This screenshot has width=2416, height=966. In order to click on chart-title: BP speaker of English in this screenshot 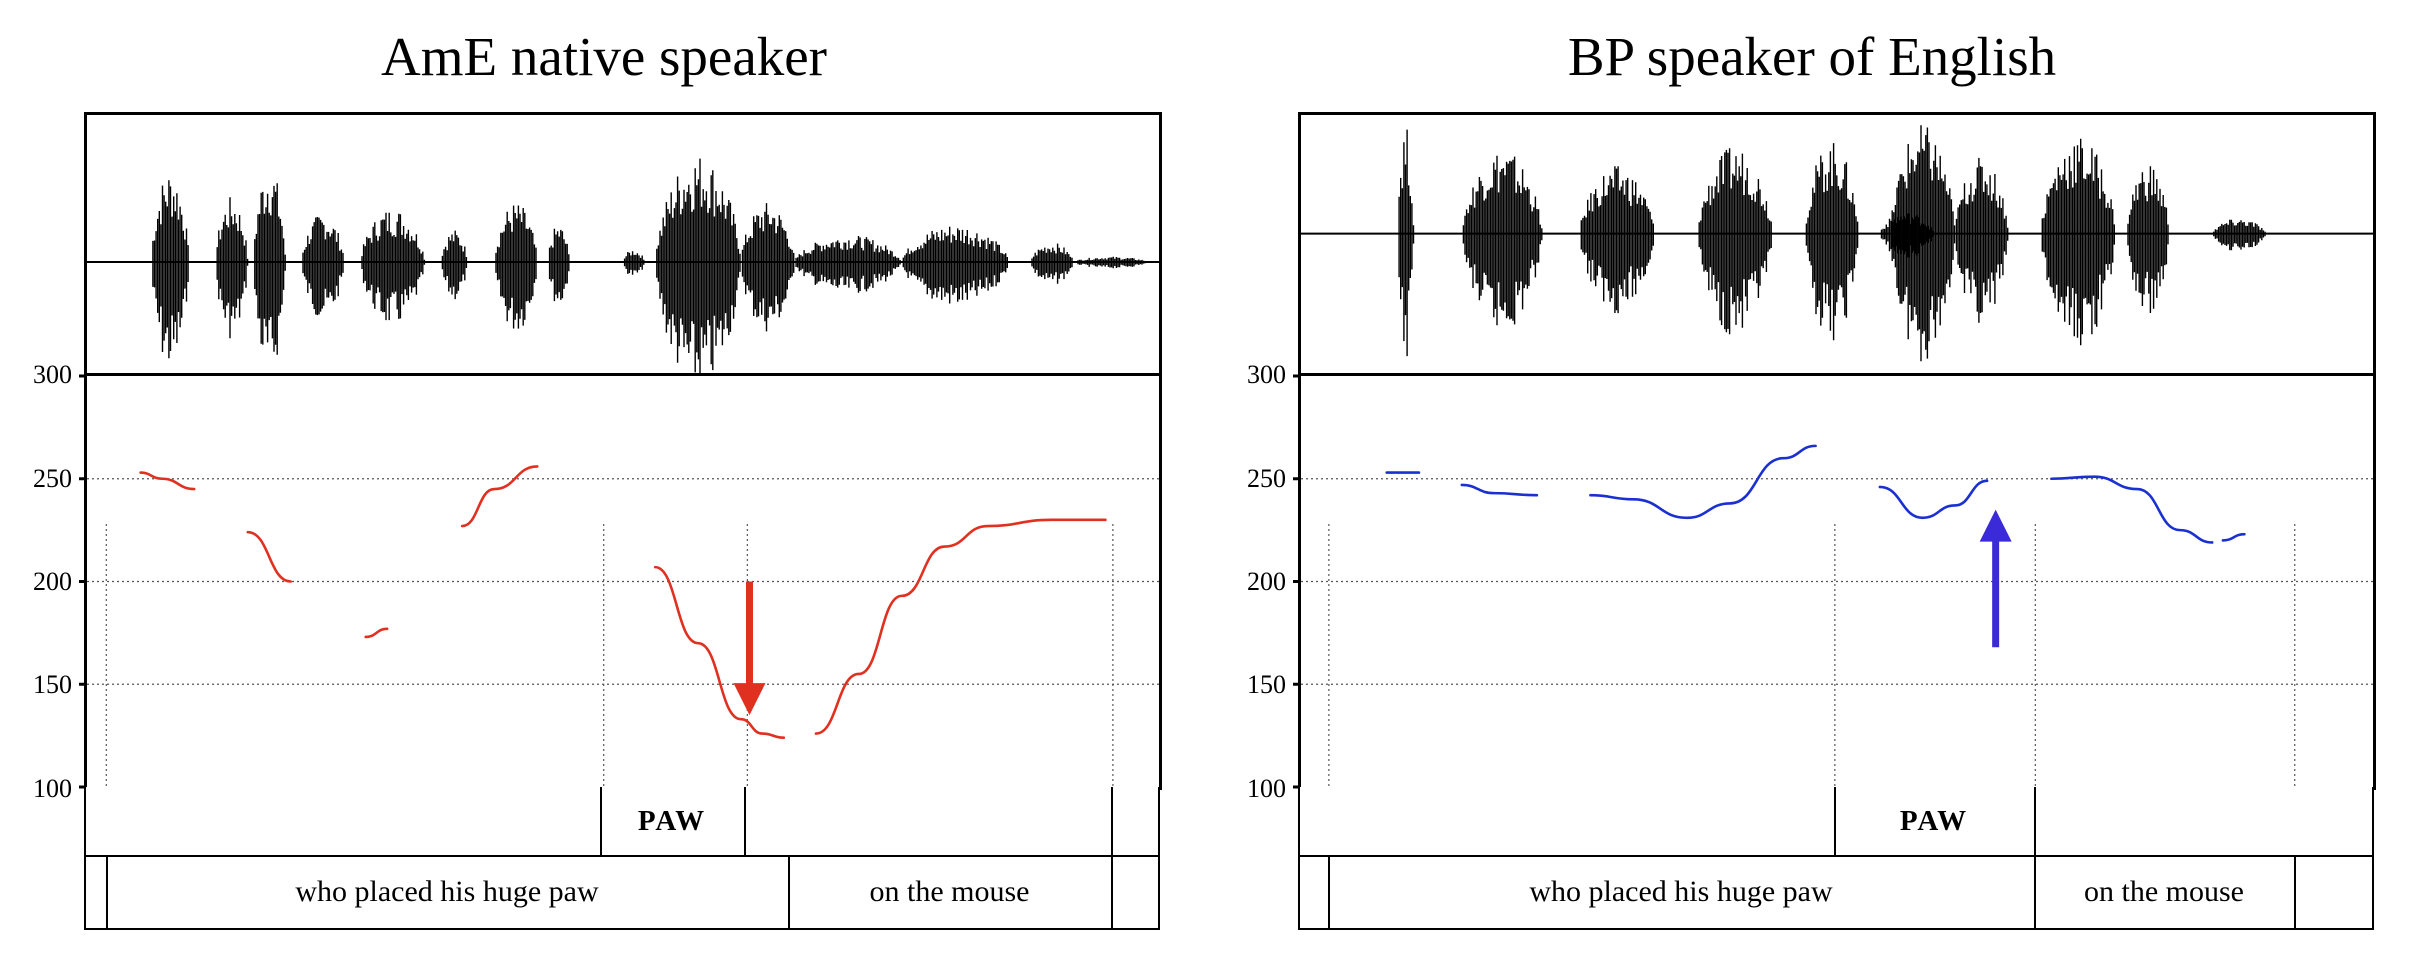, I will do `click(1812, 56)`.